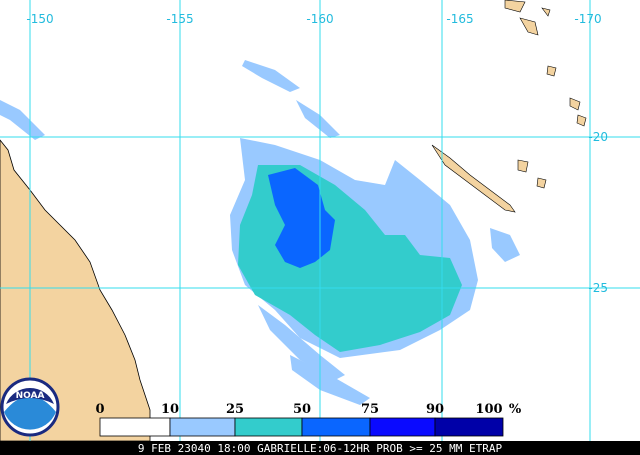 The image size is (640, 455). Describe the element at coordinates (30, 407) in the screenshot. I see `noaa-logo: NOAA` at that location.